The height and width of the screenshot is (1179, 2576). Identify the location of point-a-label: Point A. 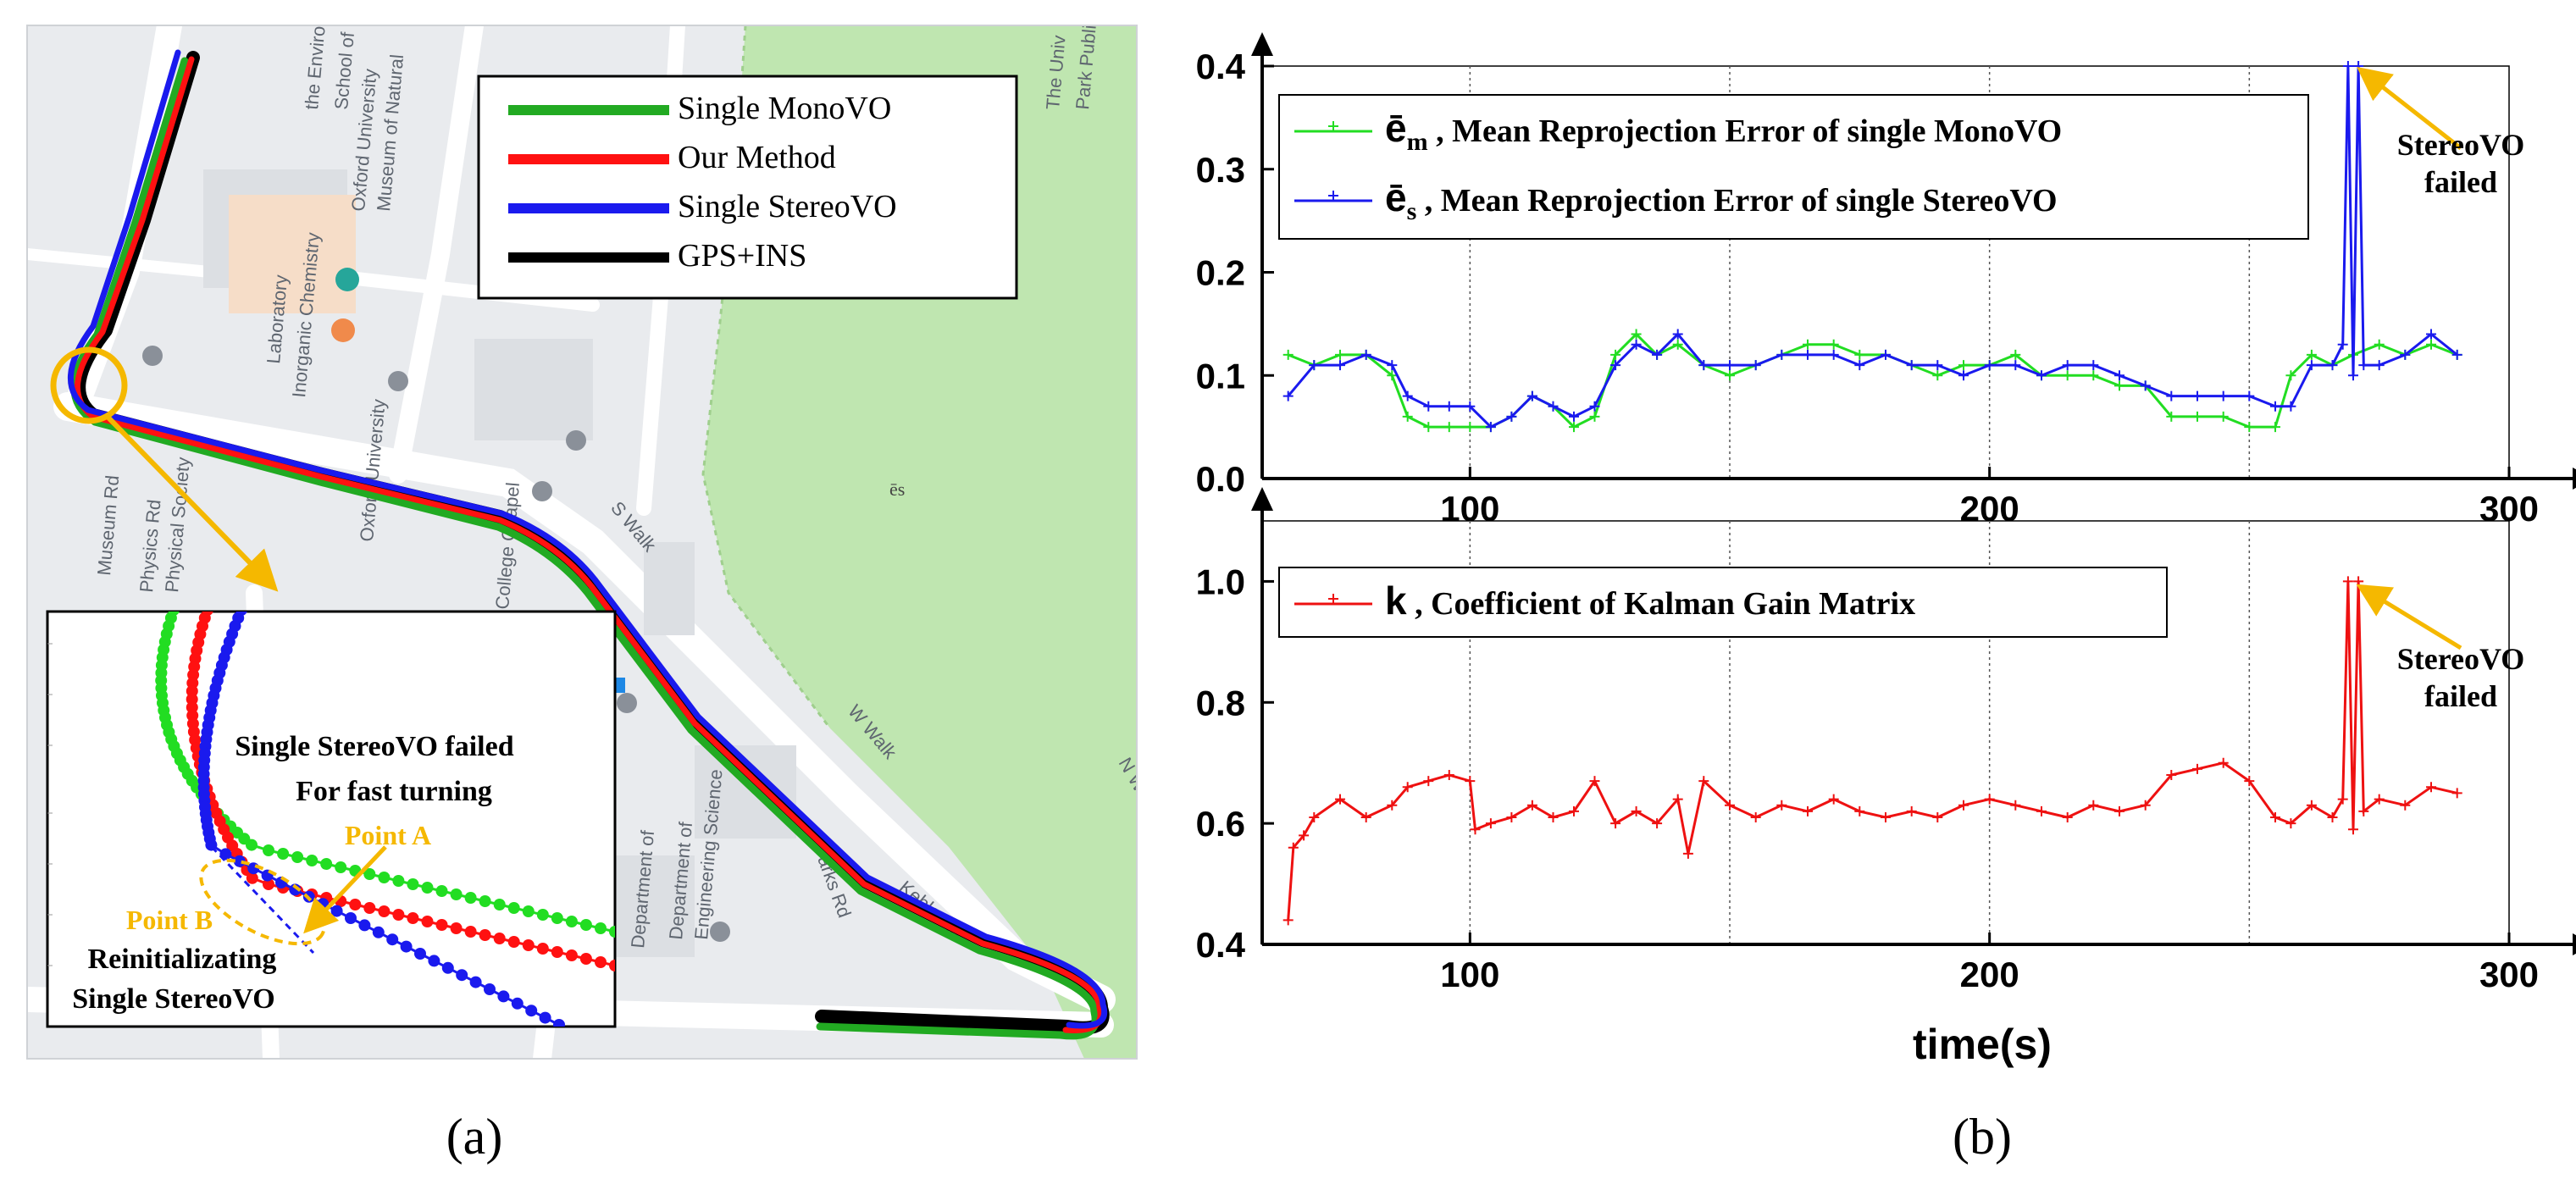
(388, 835).